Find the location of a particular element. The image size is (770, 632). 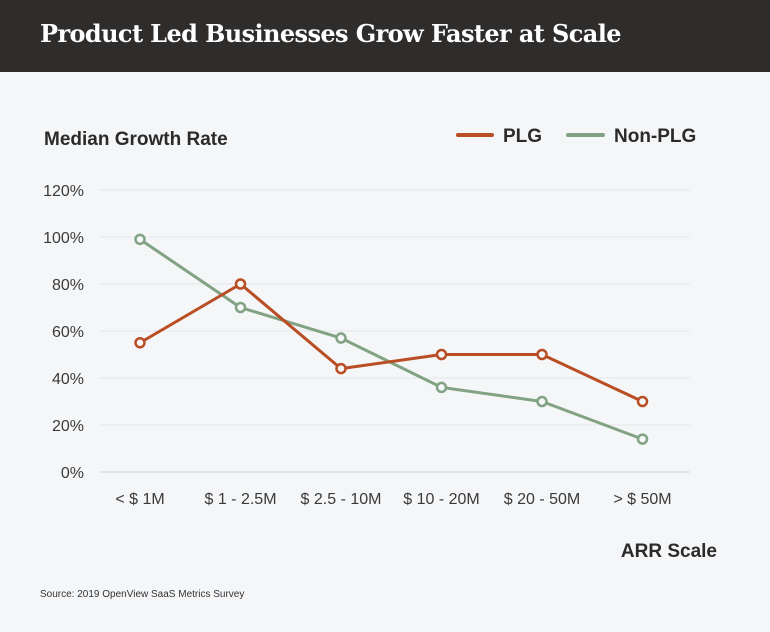

legend-label-non-plg: Non-PLG is located at coordinates (655, 136).